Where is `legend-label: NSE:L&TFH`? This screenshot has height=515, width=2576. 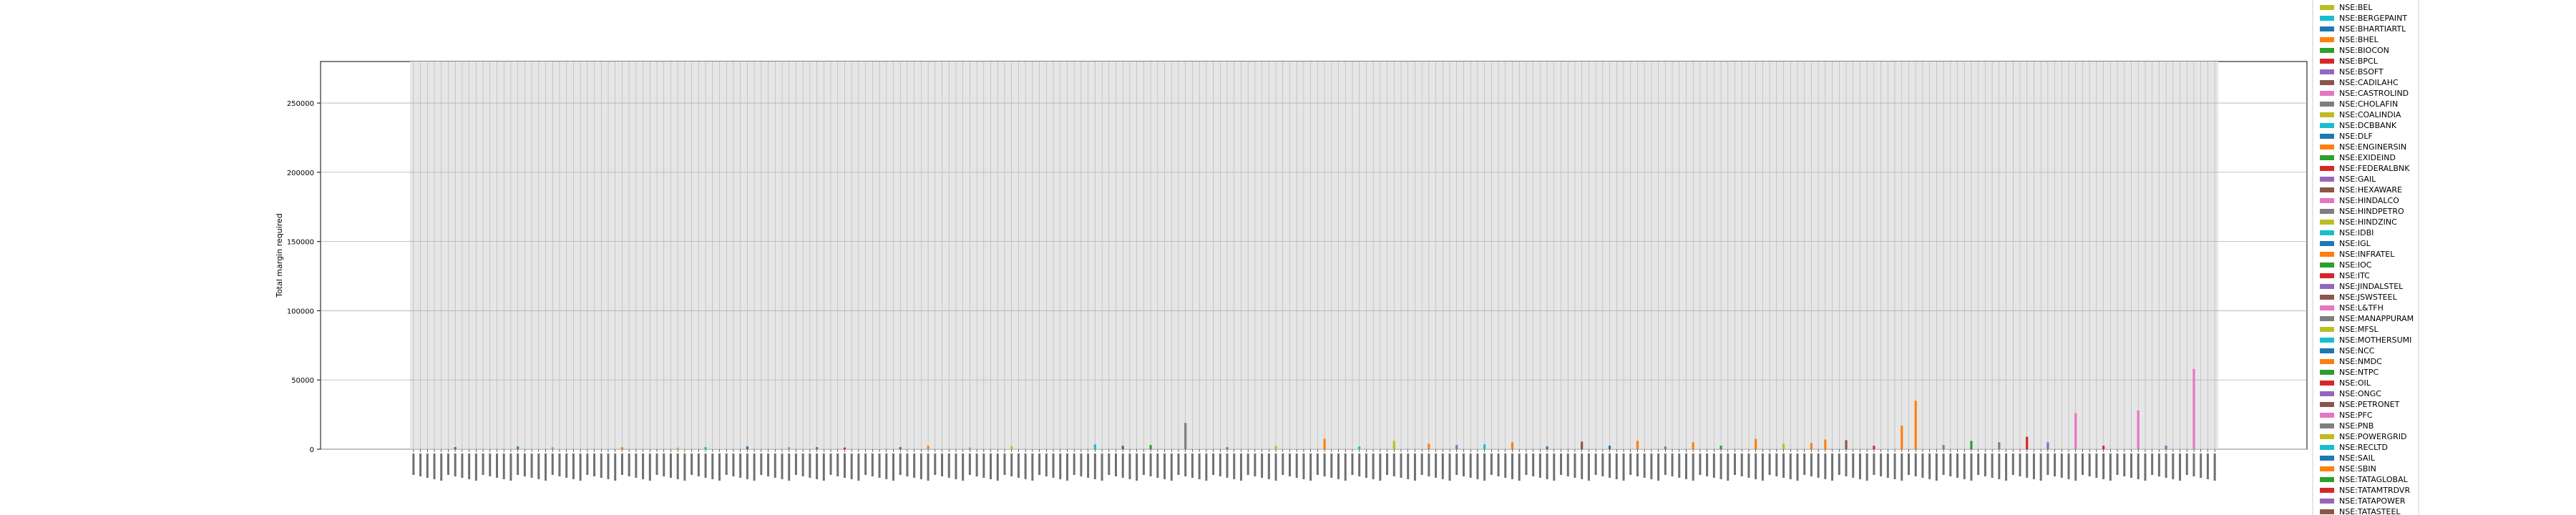
legend-label: NSE:L&TFH is located at coordinates (2361, 308).